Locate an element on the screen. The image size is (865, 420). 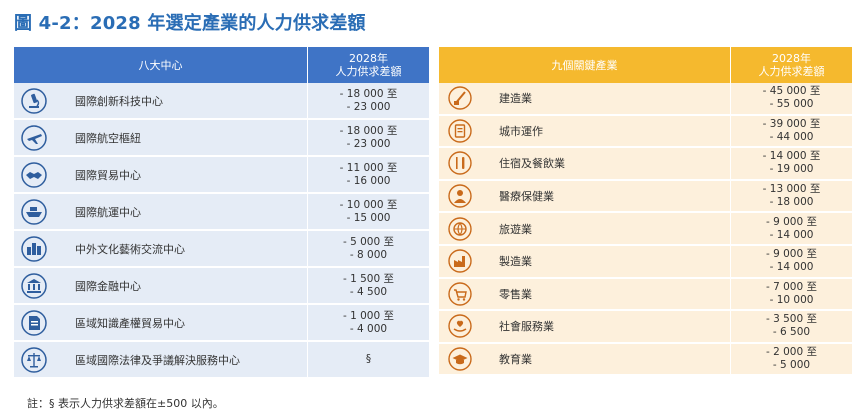
row-value: - 45 000 至- 55 000 is located at coordinates (791, 98).